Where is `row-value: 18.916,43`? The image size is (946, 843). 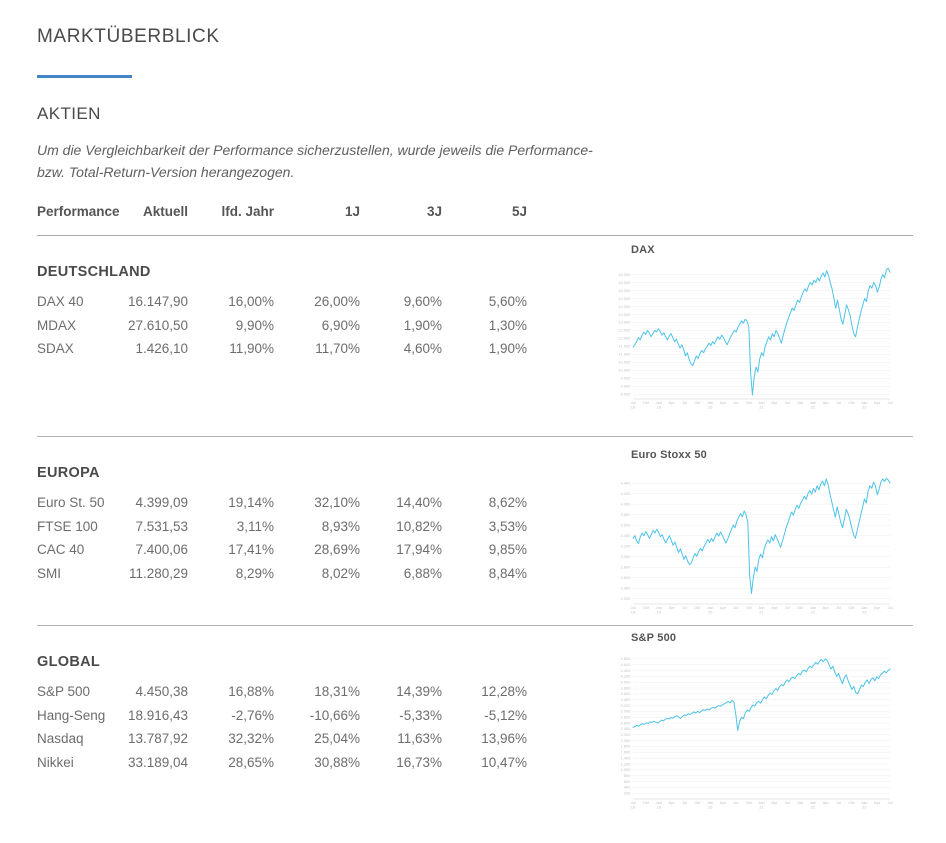
row-value: 18.916,43 is located at coordinates (157, 715).